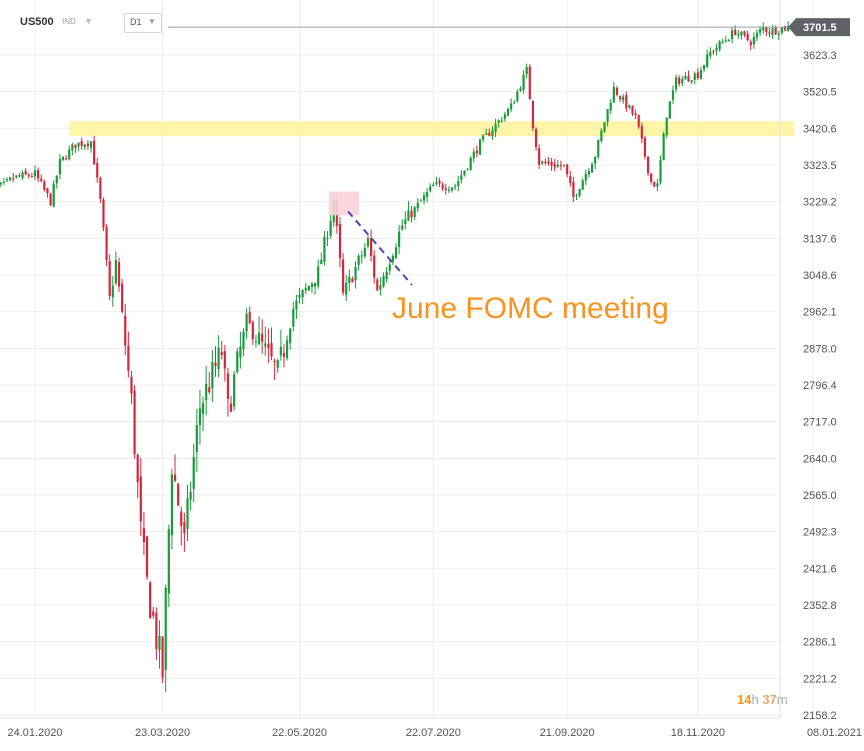 The image size is (864, 751). Describe the element at coordinates (819, 27) in the screenshot. I see `current-price-badge: 3701.5` at that location.